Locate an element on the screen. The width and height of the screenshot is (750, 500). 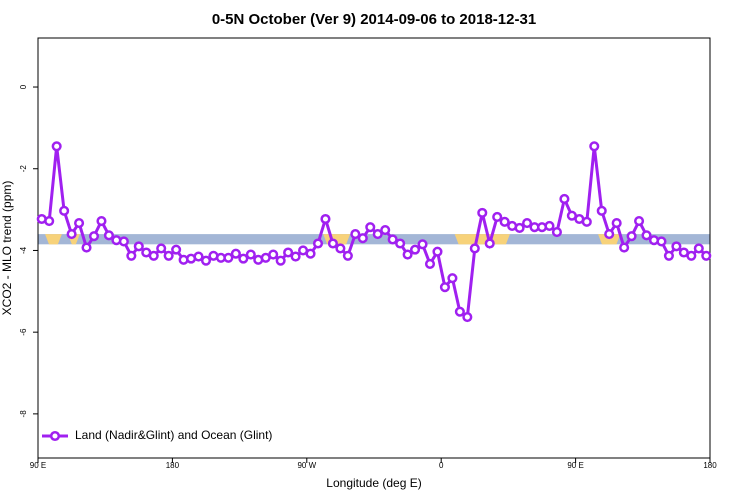
y-tick-label: -2 is located at coordinates (23, 169).